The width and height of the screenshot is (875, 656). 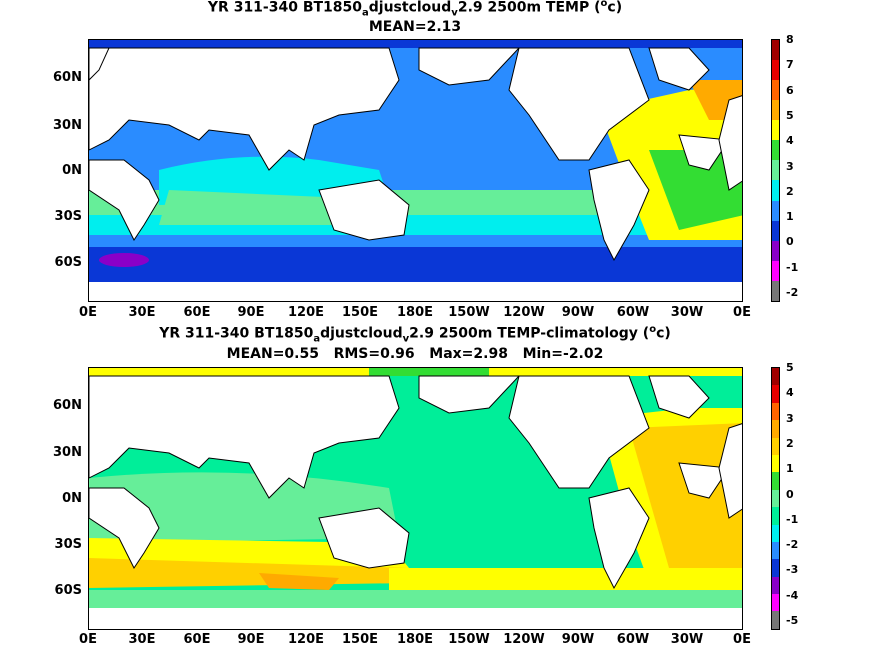 I want to click on map2-lon-60e: 60E, so click(x=197, y=639).